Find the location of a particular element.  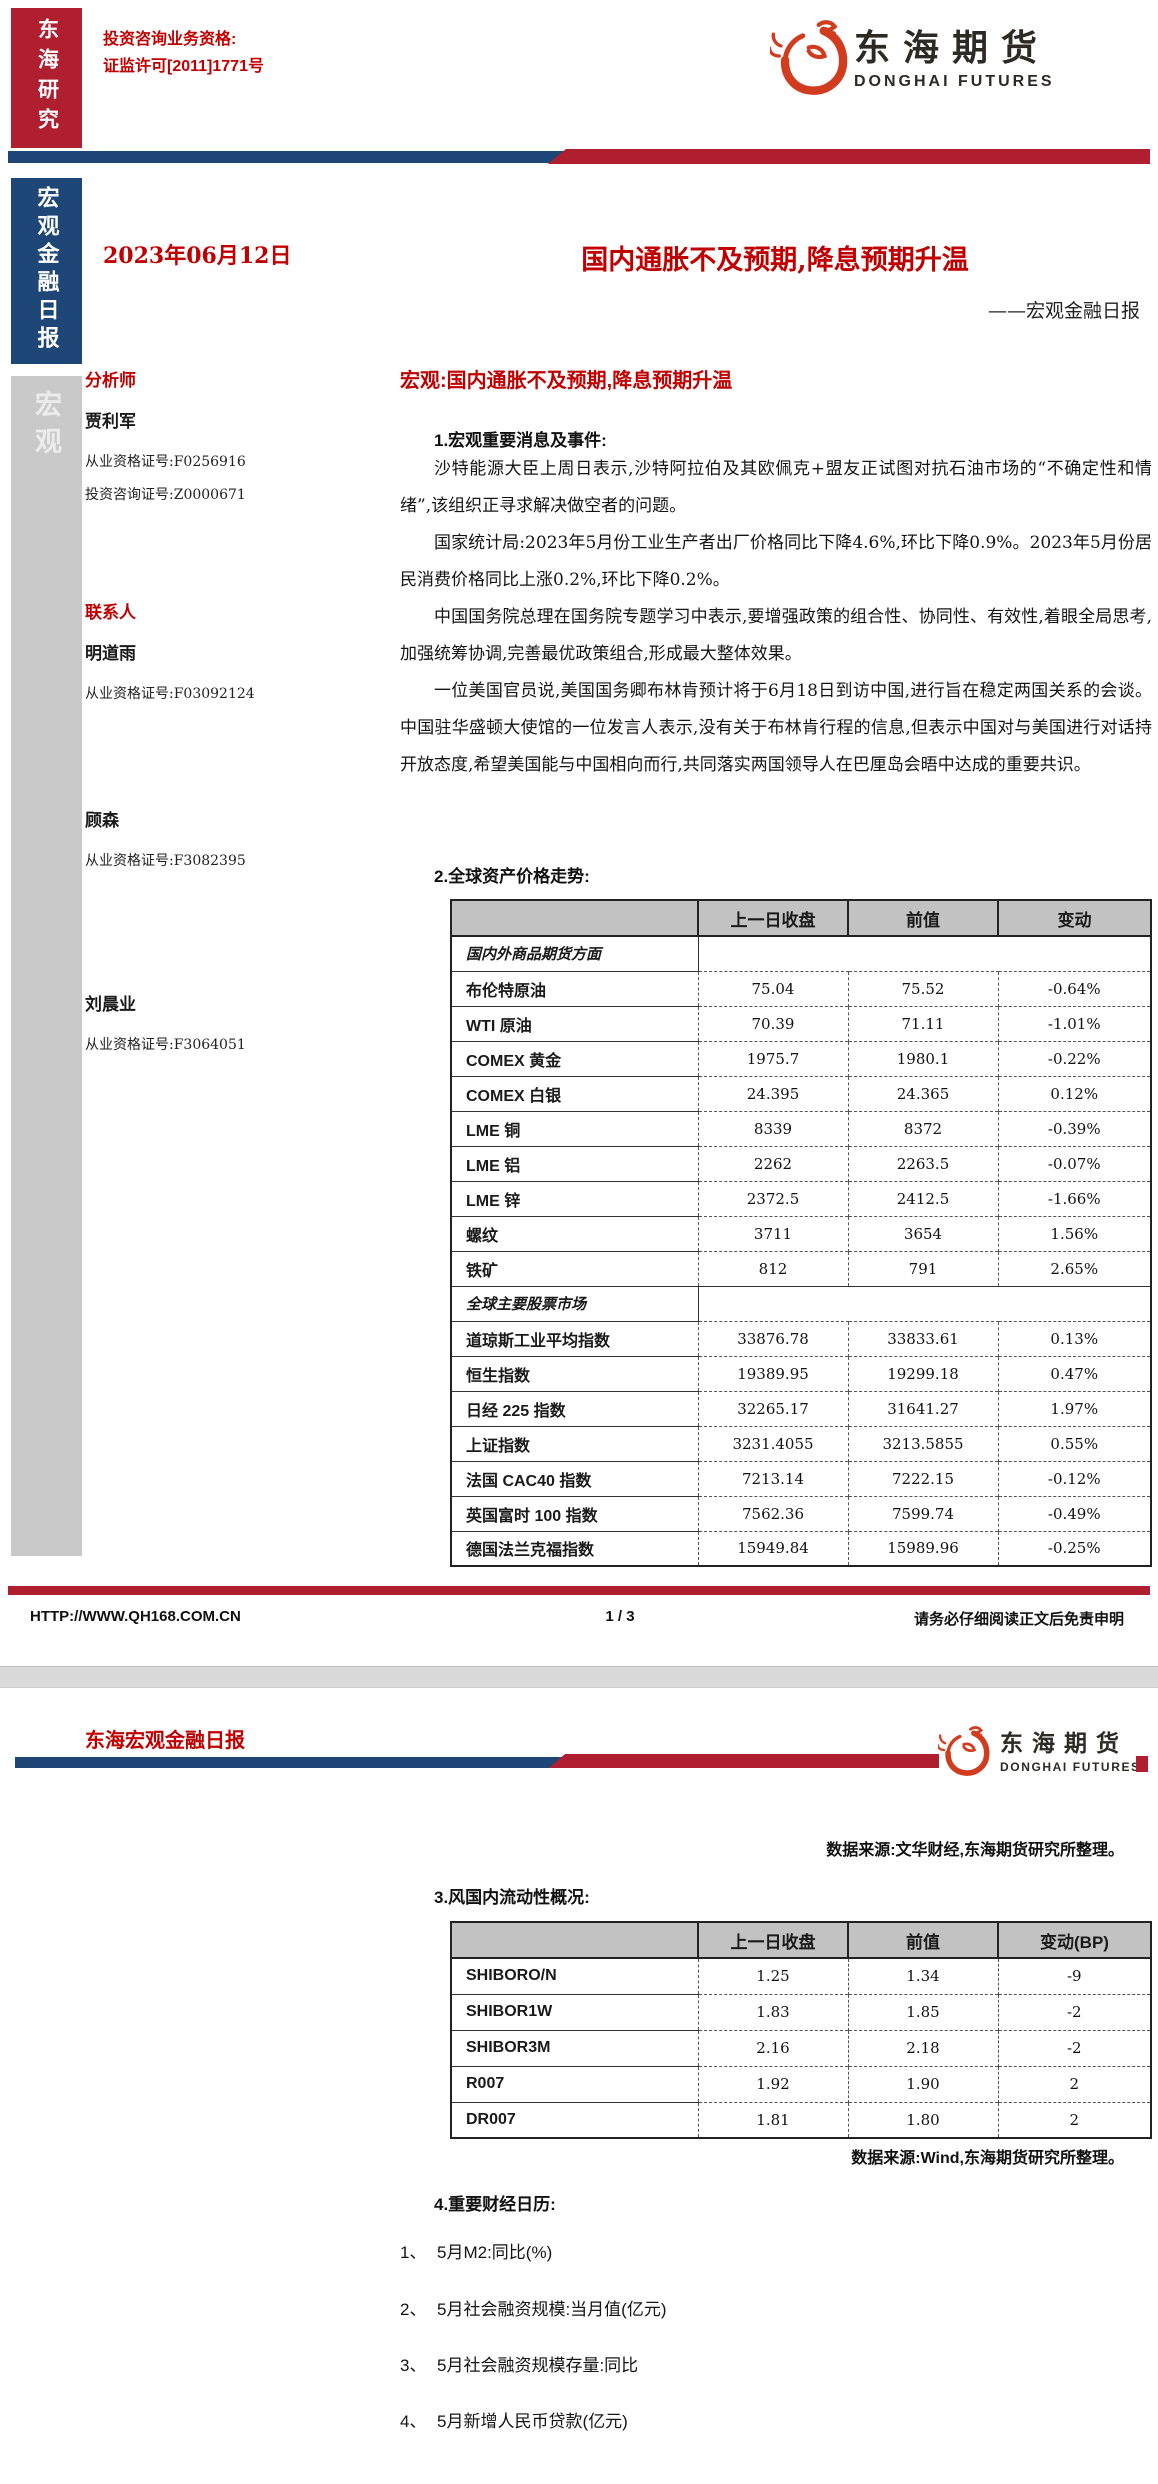

calendar-item: 4、 5月新增人民币贷款(亿元) is located at coordinates (760, 2419).